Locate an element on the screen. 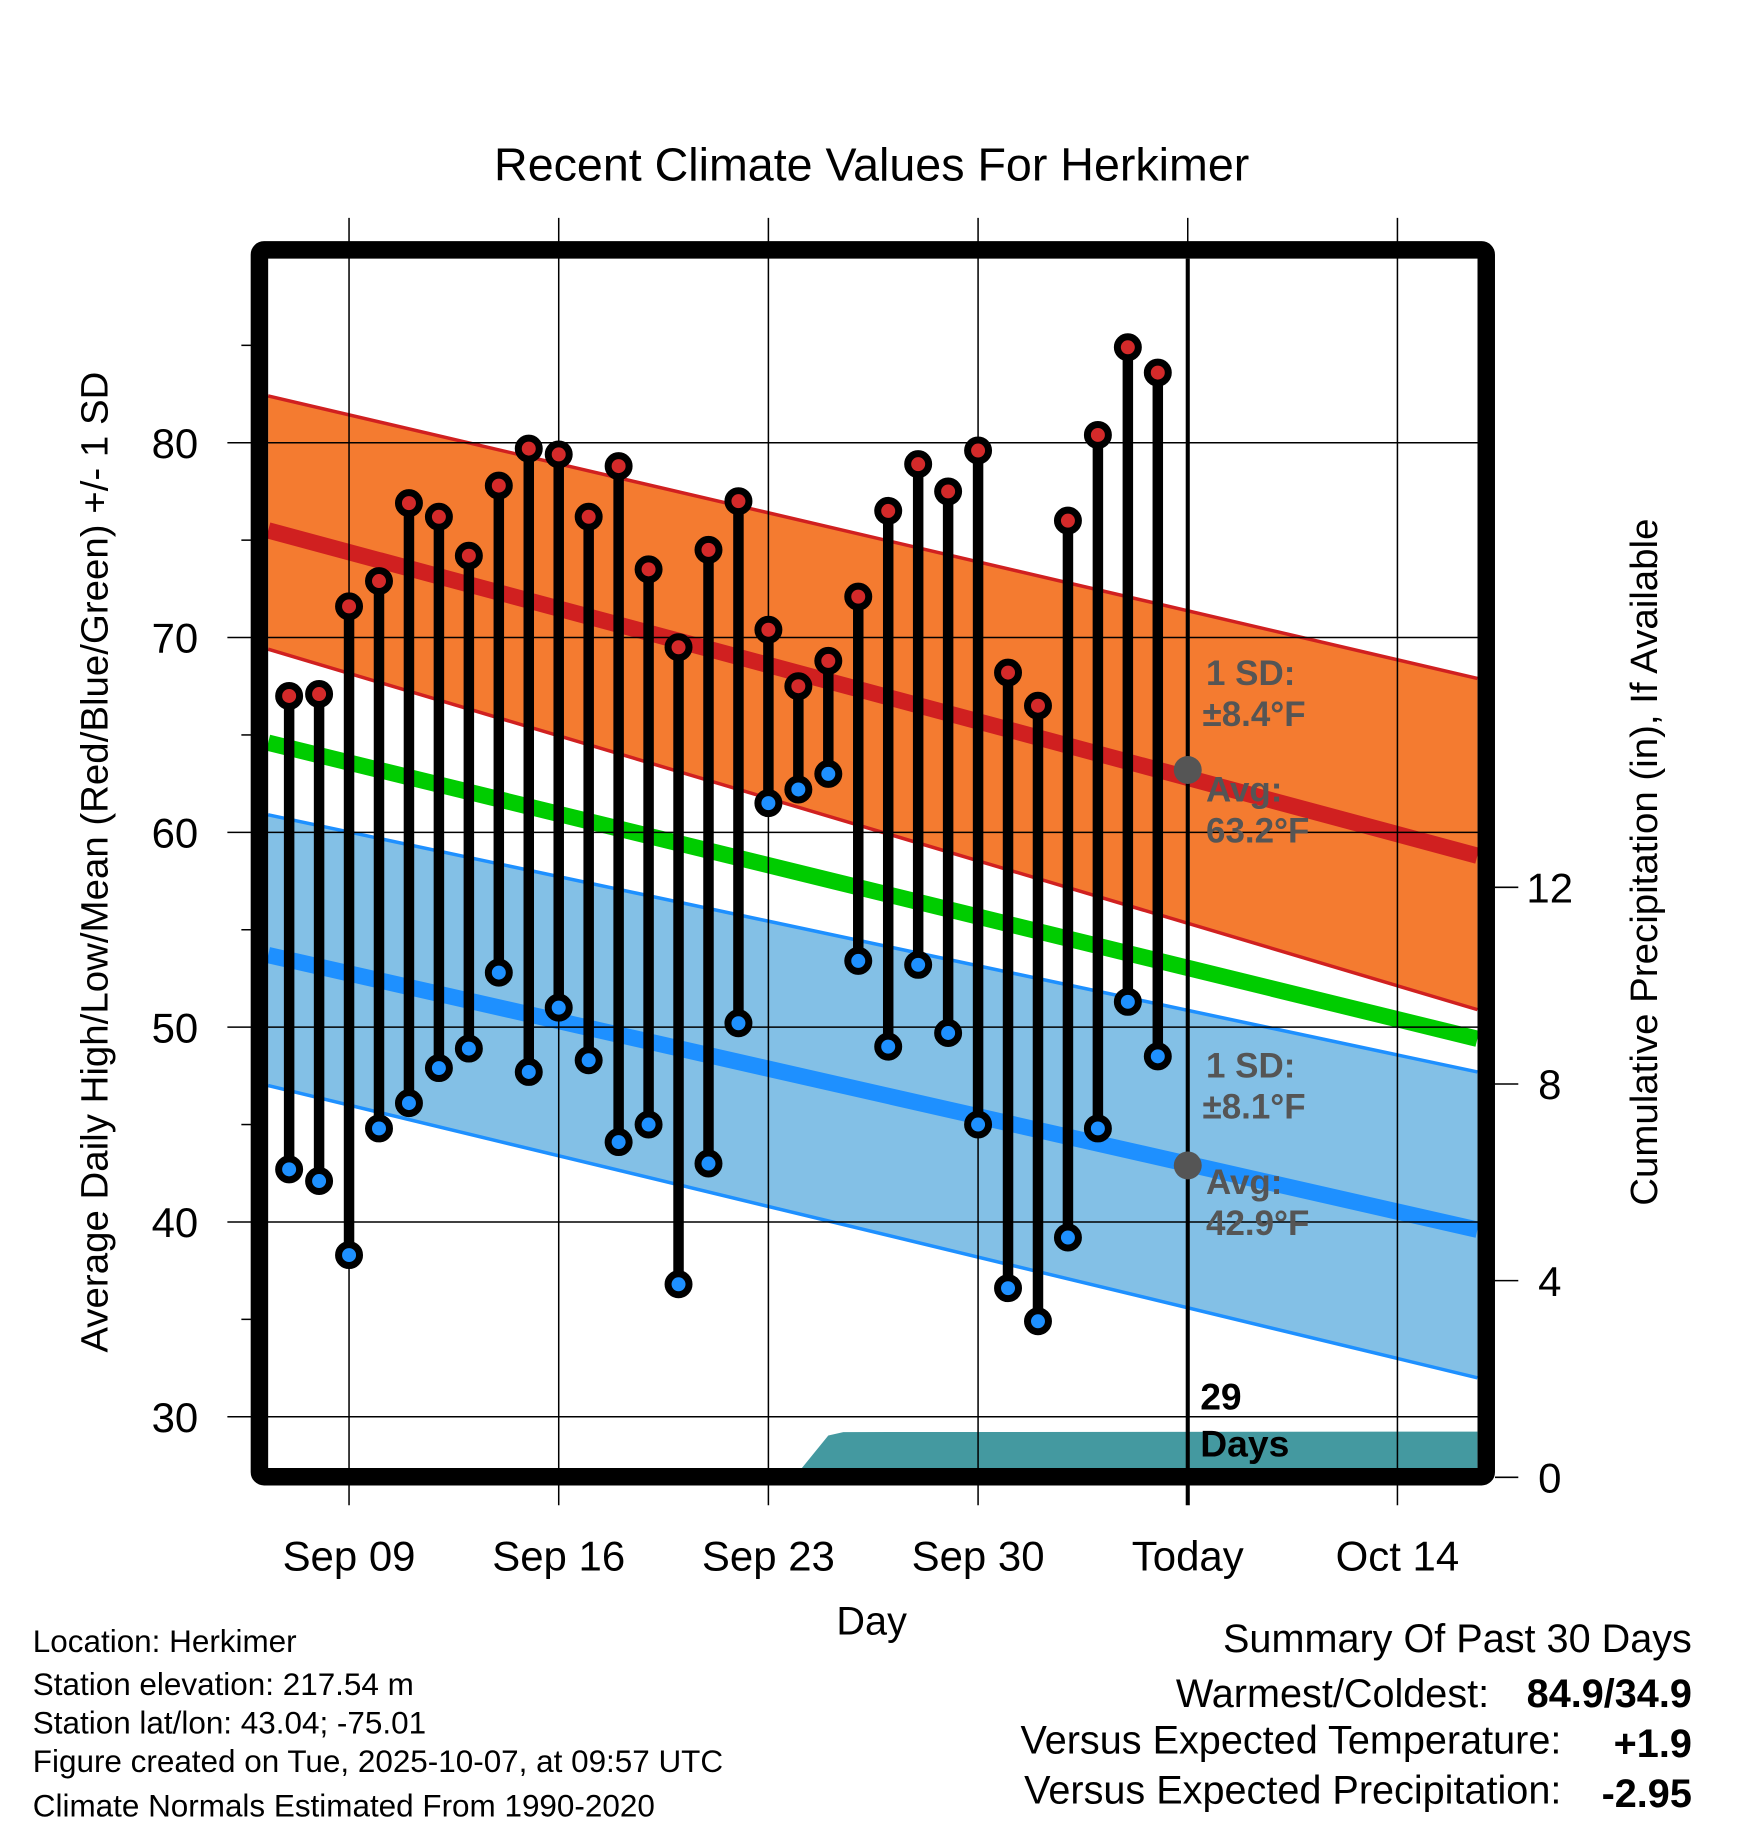  y-tick-label: 40 is located at coordinates (175, 1222).